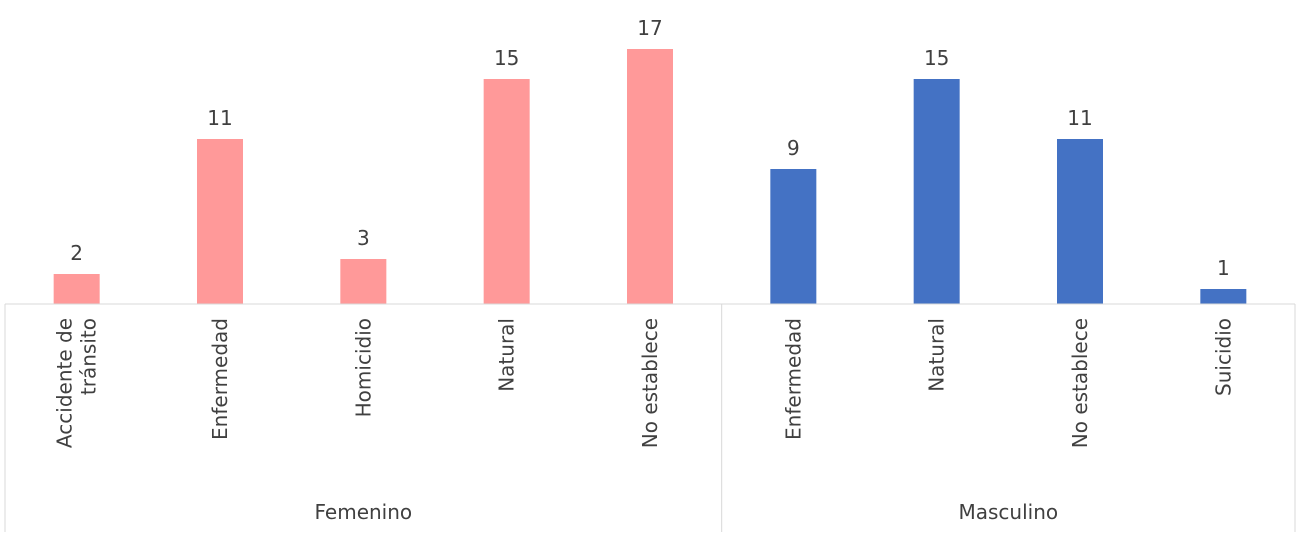 The height and width of the screenshot is (535, 1306). I want to click on category-label-line: tránsito, so click(89, 356).